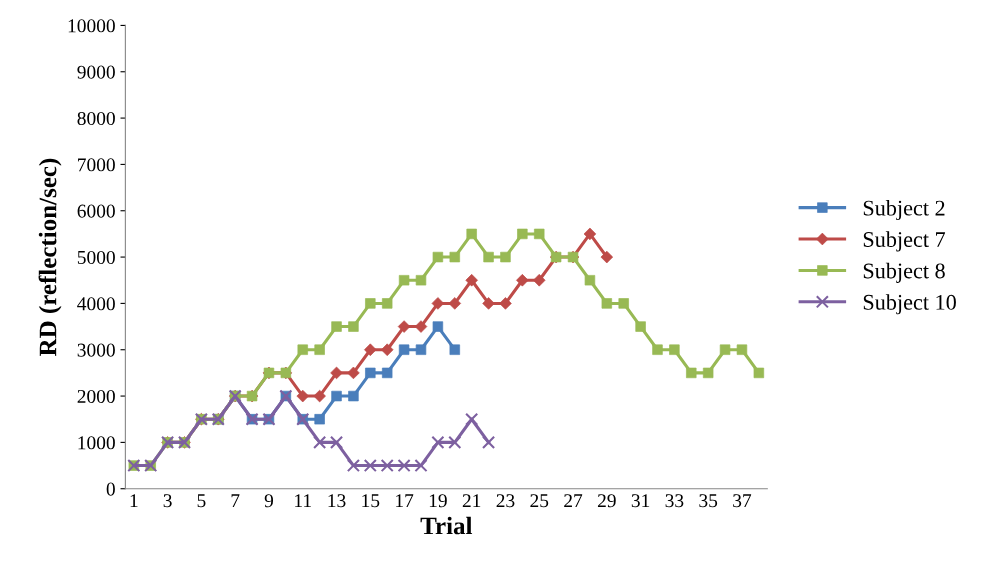 Image resolution: width=1003 pixels, height=565 pixels. I want to click on y-tick-label: 4000, so click(96, 304).